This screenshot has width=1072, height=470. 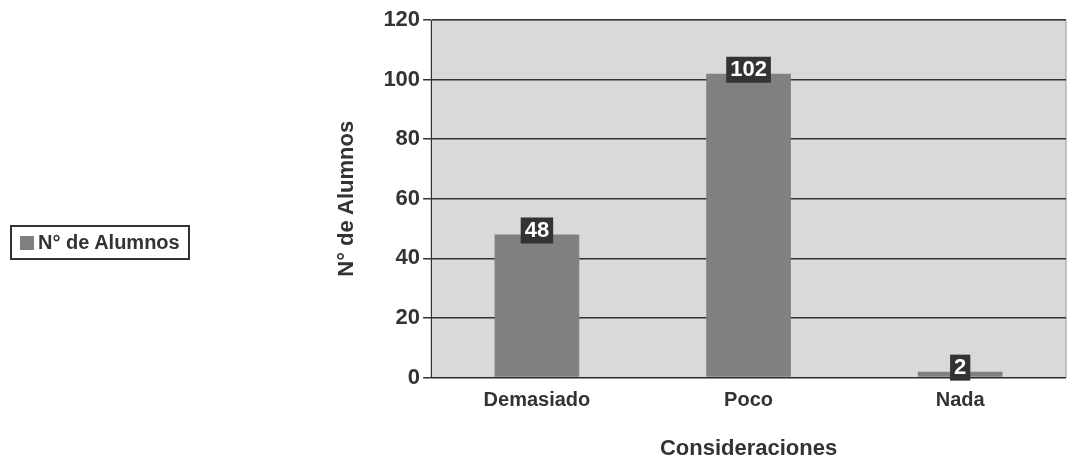 What do you see at coordinates (408, 317) in the screenshot?
I see `y-tick-label: 20` at bounding box center [408, 317].